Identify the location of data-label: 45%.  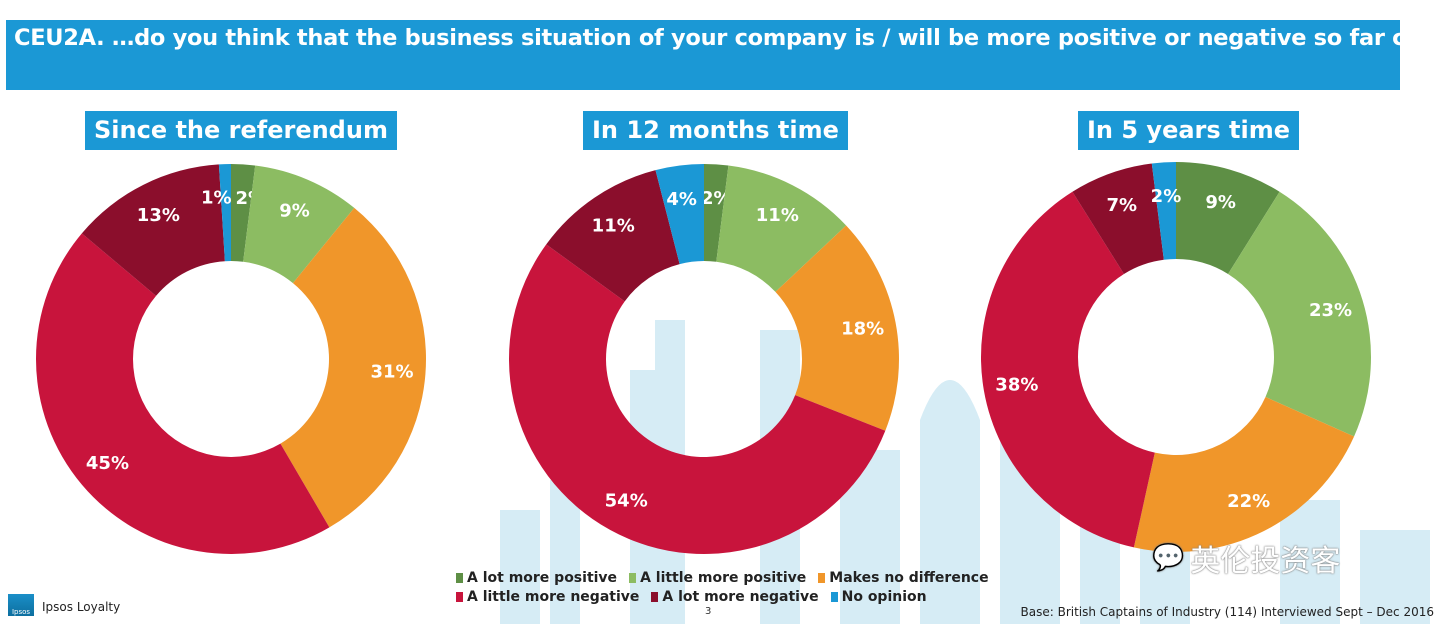
(107, 463).